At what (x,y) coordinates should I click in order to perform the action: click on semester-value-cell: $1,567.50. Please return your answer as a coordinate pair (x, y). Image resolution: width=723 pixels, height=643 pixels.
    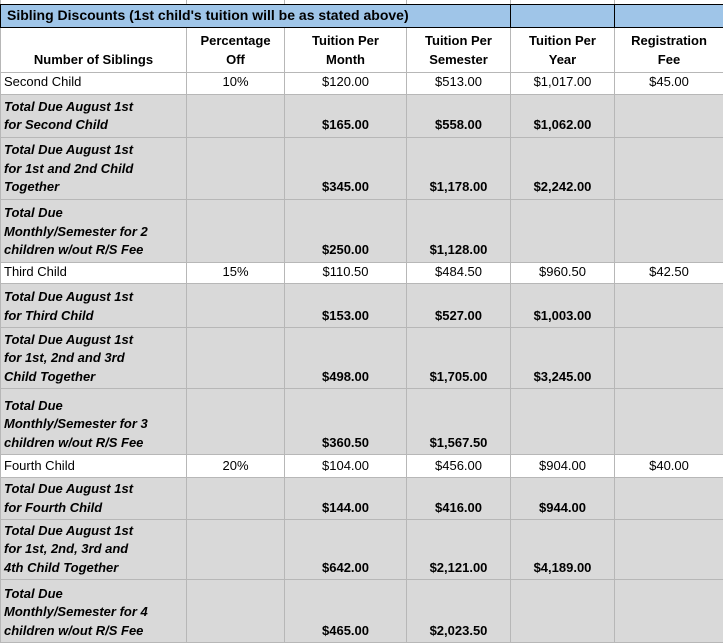
    Looking at the image, I should click on (458, 422).